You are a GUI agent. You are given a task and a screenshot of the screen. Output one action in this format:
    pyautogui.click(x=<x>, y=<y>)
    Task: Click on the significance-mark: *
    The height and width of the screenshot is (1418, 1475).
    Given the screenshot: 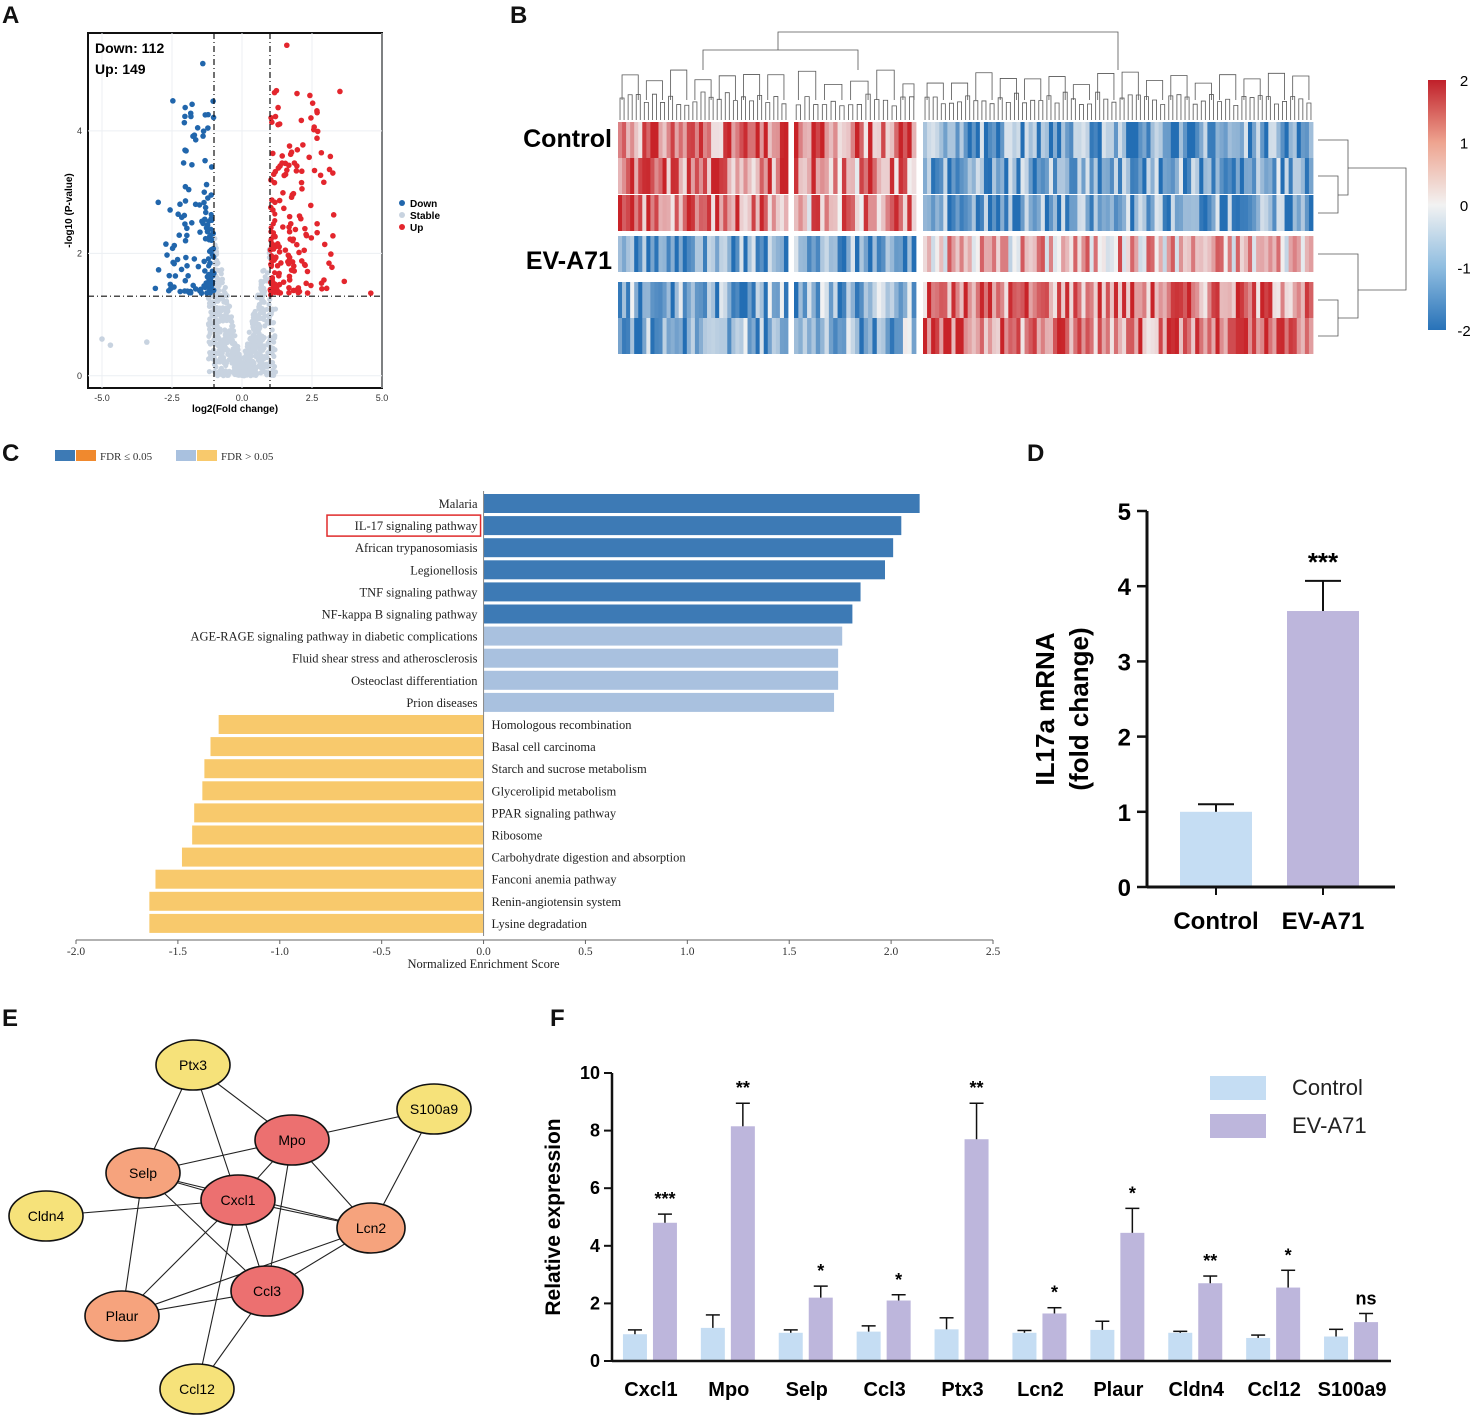 What is the action you would take?
    pyautogui.click(x=898, y=1280)
    